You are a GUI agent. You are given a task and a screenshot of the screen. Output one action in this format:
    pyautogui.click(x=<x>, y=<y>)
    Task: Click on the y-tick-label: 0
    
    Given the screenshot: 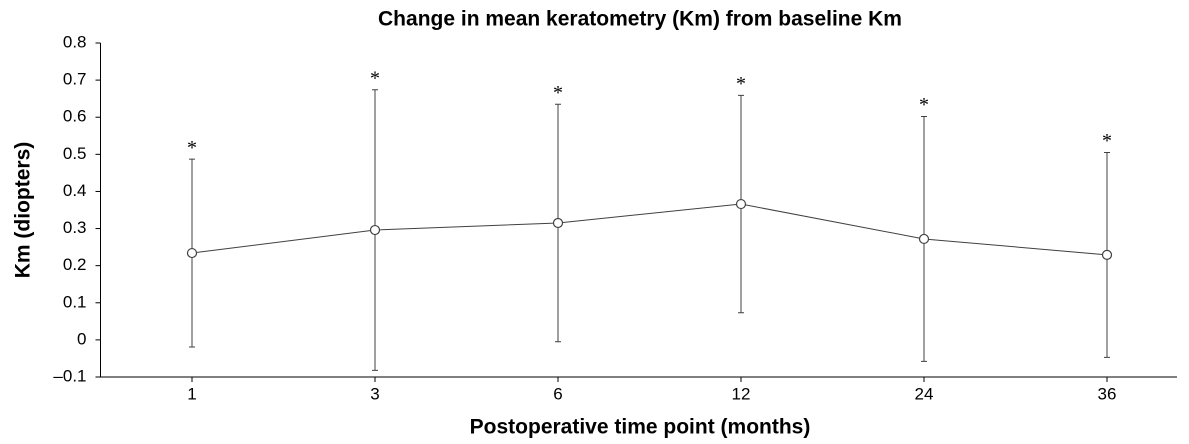 What is the action you would take?
    pyautogui.click(x=81, y=338)
    